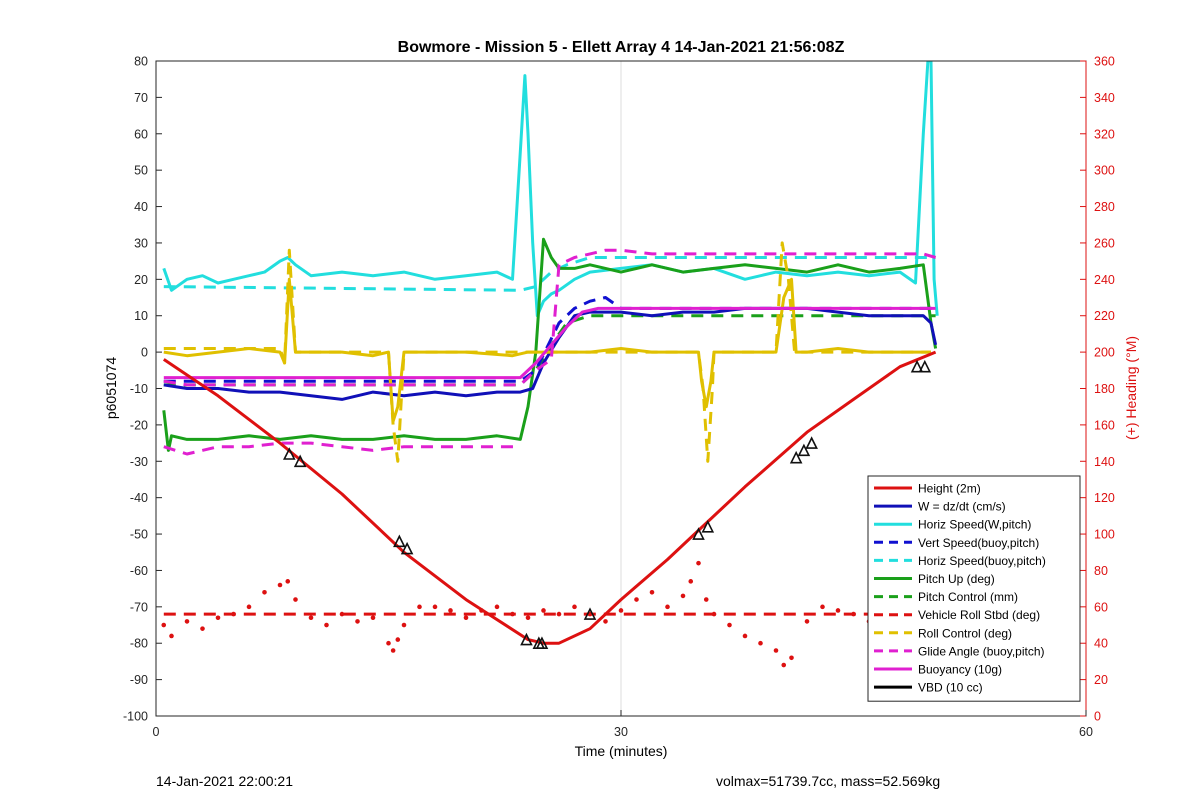 The image size is (1200, 804). What do you see at coordinates (141, 243) in the screenshot?
I see `y-tick-label: 30` at bounding box center [141, 243].